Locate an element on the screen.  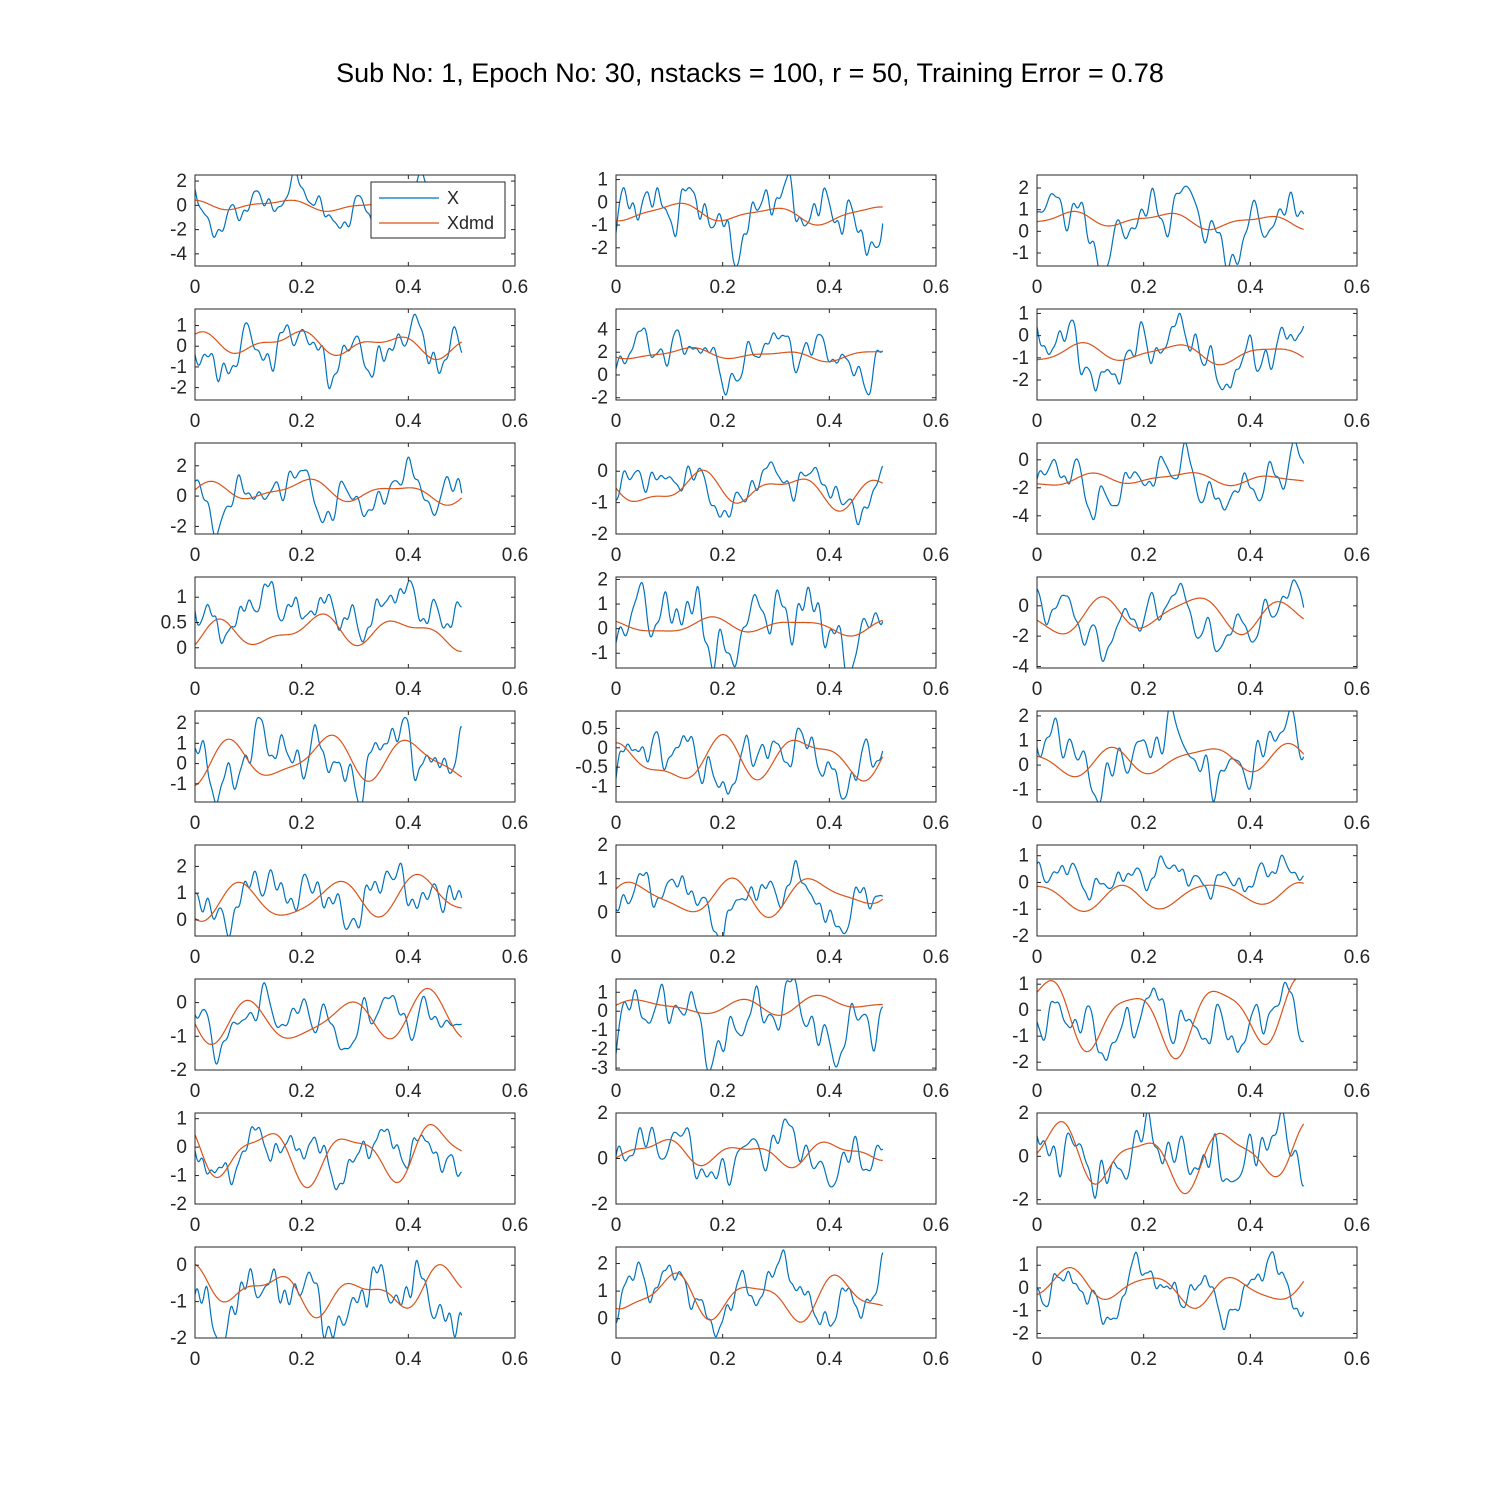
subplot-16: 0 0.2 0.4 0.6 2 1 0 is located at coordinates (352, 906).